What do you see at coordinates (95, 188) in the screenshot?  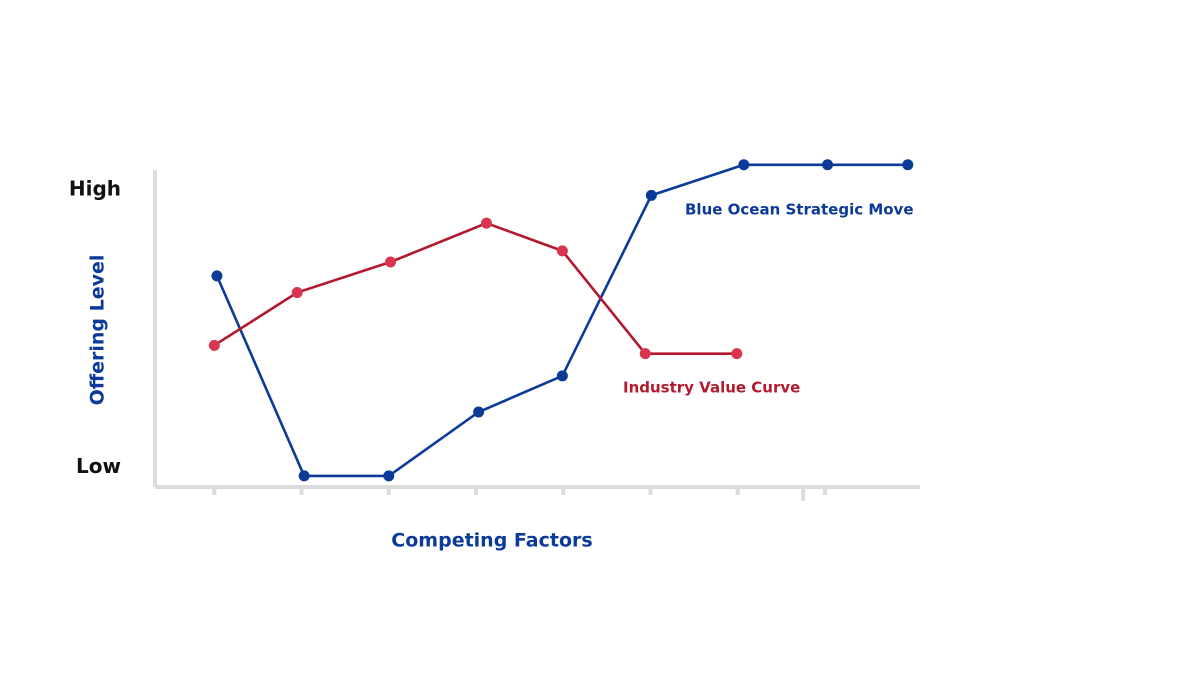 I see `y-tick-label: High` at bounding box center [95, 188].